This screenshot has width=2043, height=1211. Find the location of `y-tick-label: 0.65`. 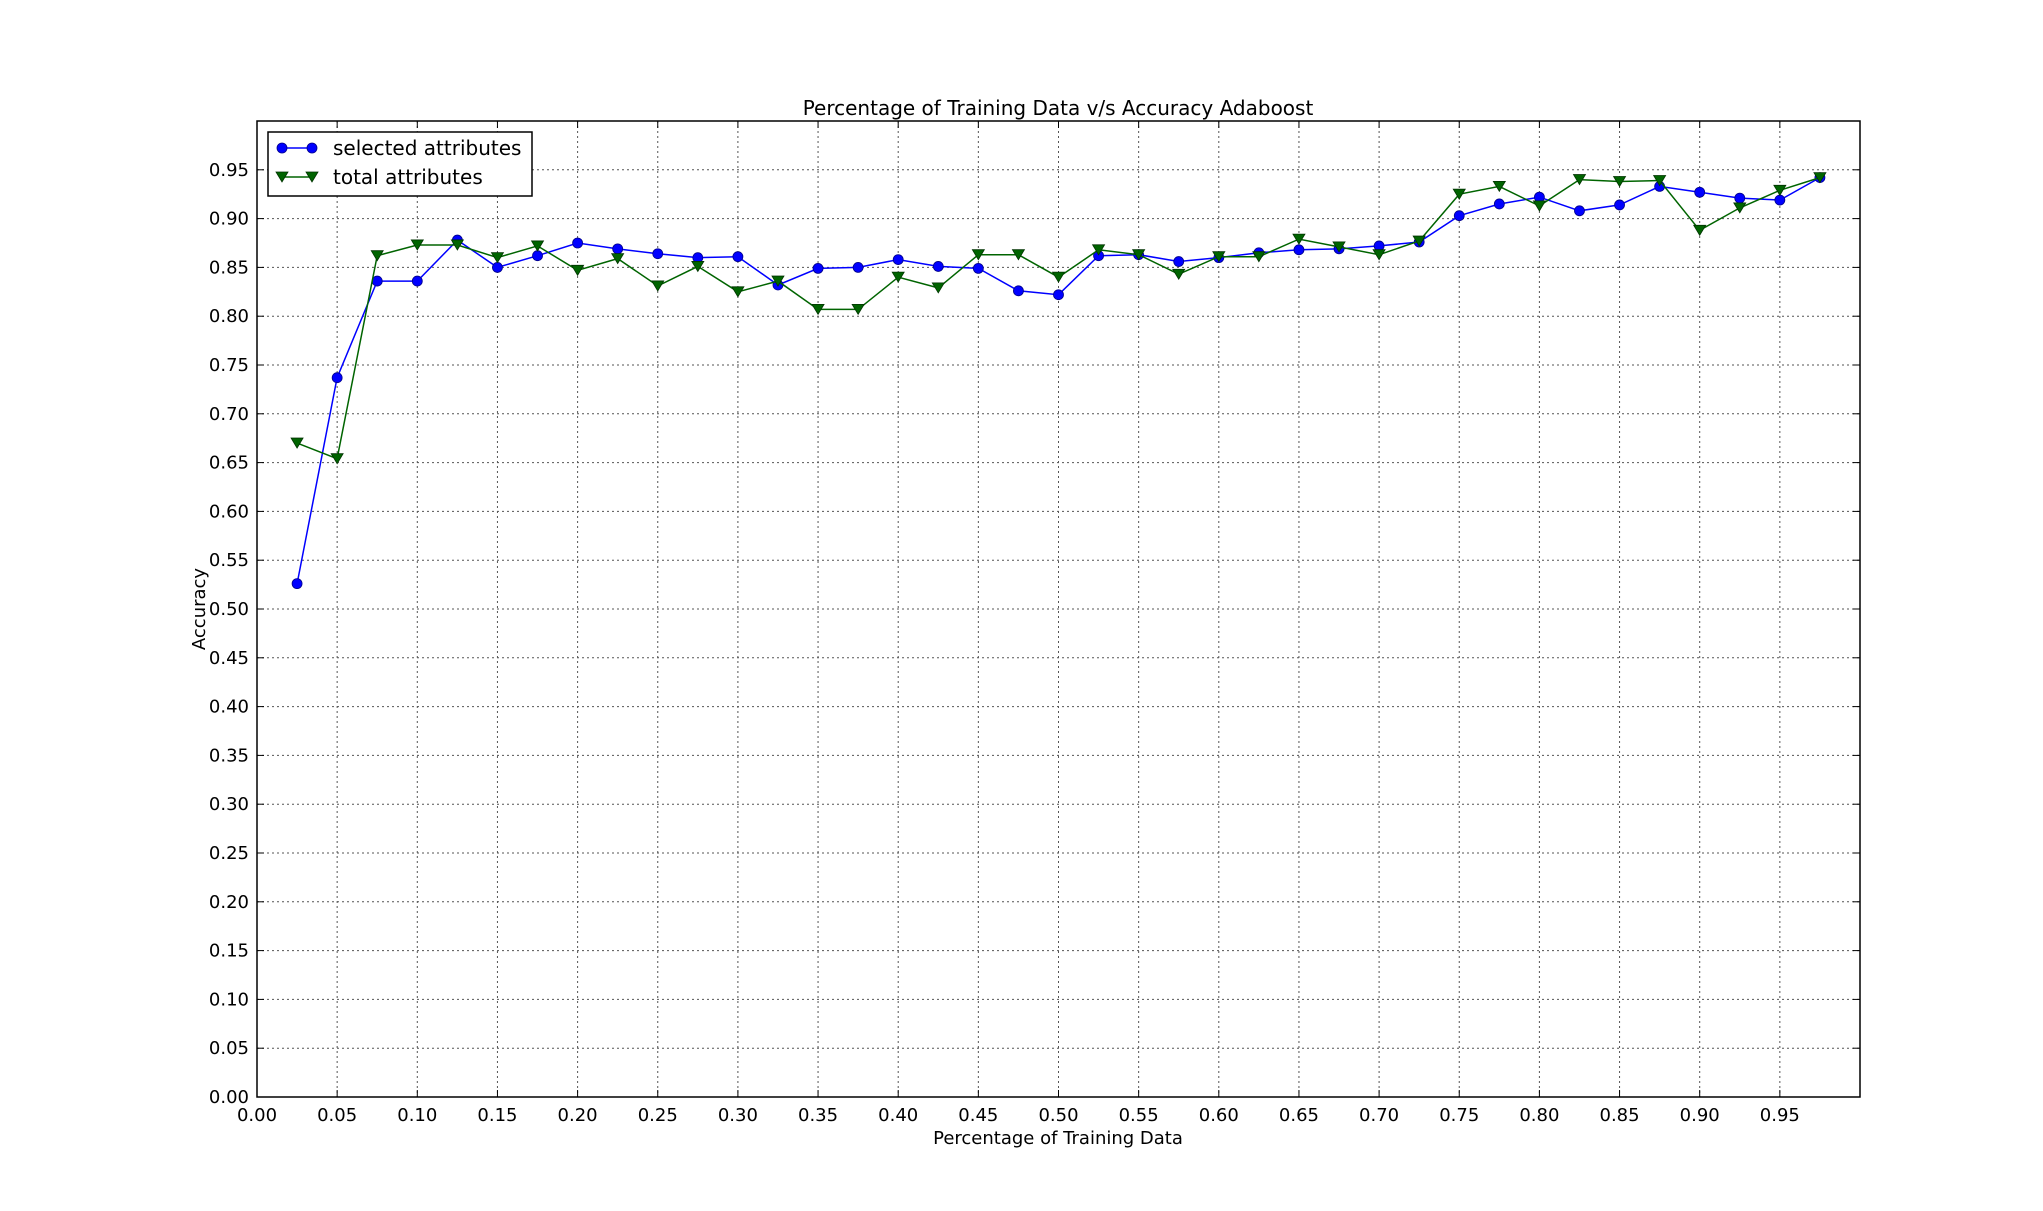

y-tick-label: 0.65 is located at coordinates (229, 463).